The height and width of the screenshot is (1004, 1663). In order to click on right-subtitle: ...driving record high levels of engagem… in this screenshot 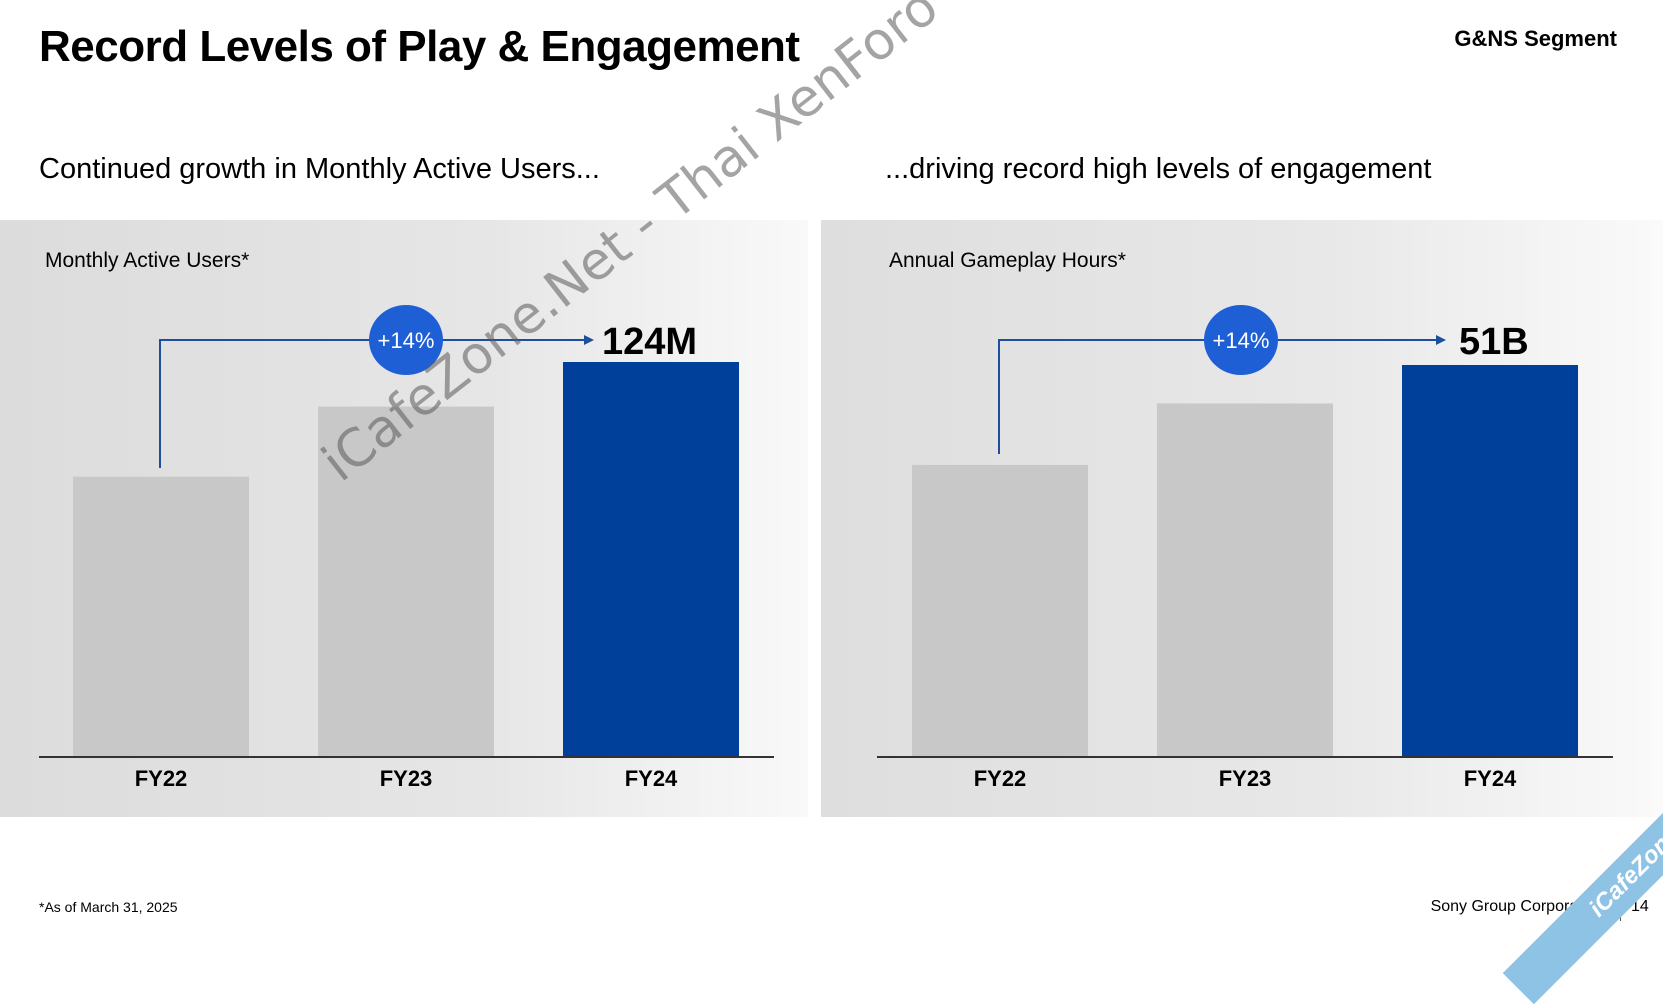, I will do `click(1158, 169)`.